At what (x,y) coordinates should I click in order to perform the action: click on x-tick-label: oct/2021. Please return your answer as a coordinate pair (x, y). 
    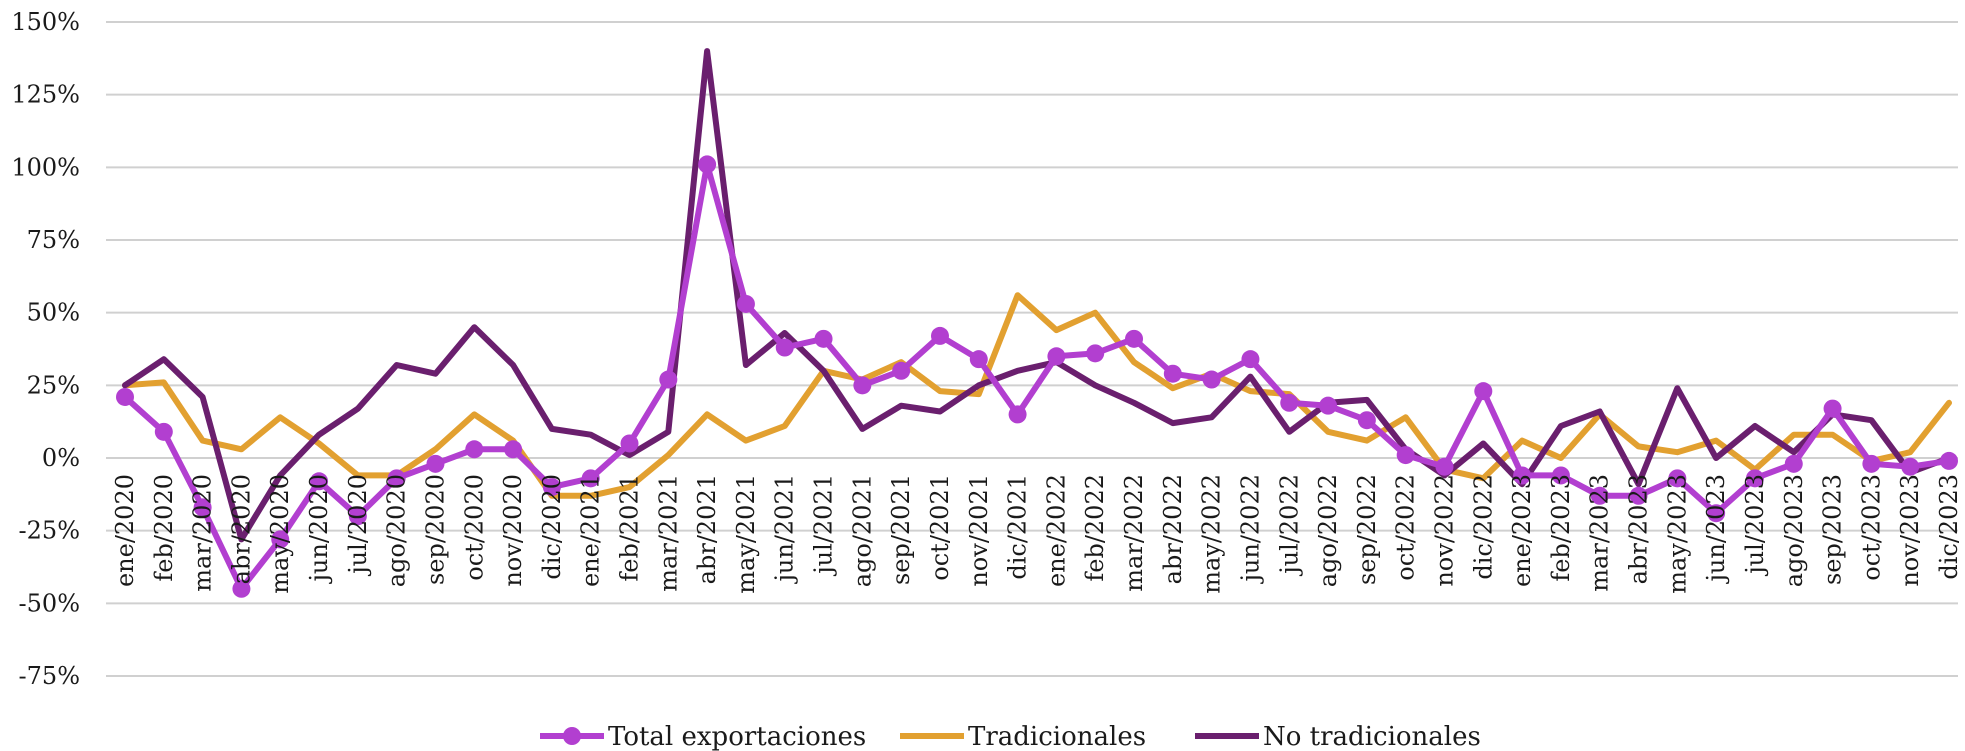
    Looking at the image, I should click on (940, 527).